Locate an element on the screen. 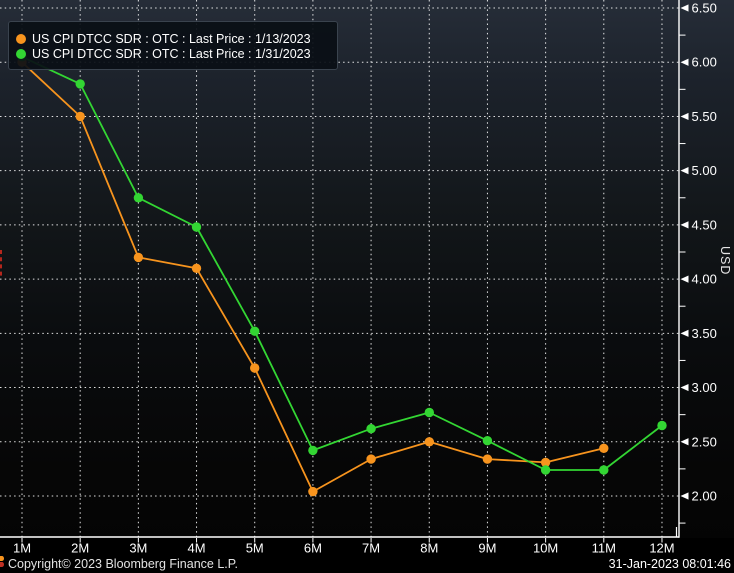  x-tick-label: 1M is located at coordinates (22, 548).